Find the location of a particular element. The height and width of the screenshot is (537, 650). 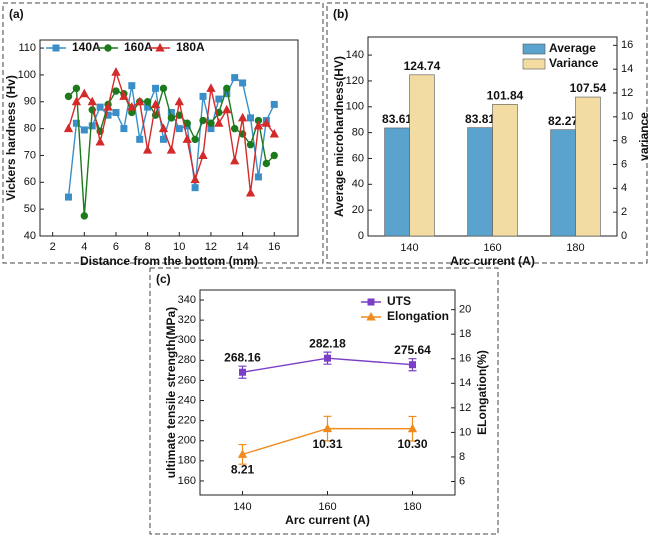

x-tick-label: 6 is located at coordinates (116, 247).